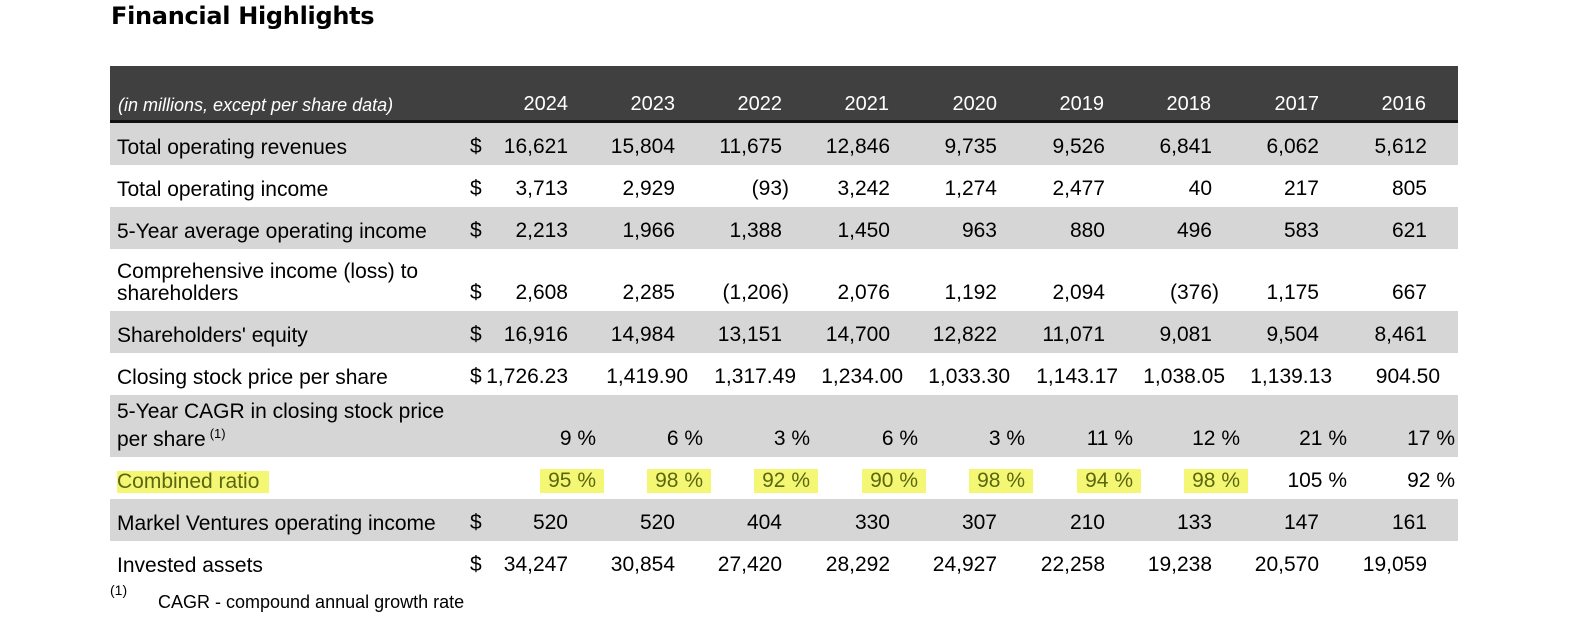 The height and width of the screenshot is (632, 1578). Describe the element at coordinates (653, 104) in the screenshot. I see `year-header: 2023` at that location.